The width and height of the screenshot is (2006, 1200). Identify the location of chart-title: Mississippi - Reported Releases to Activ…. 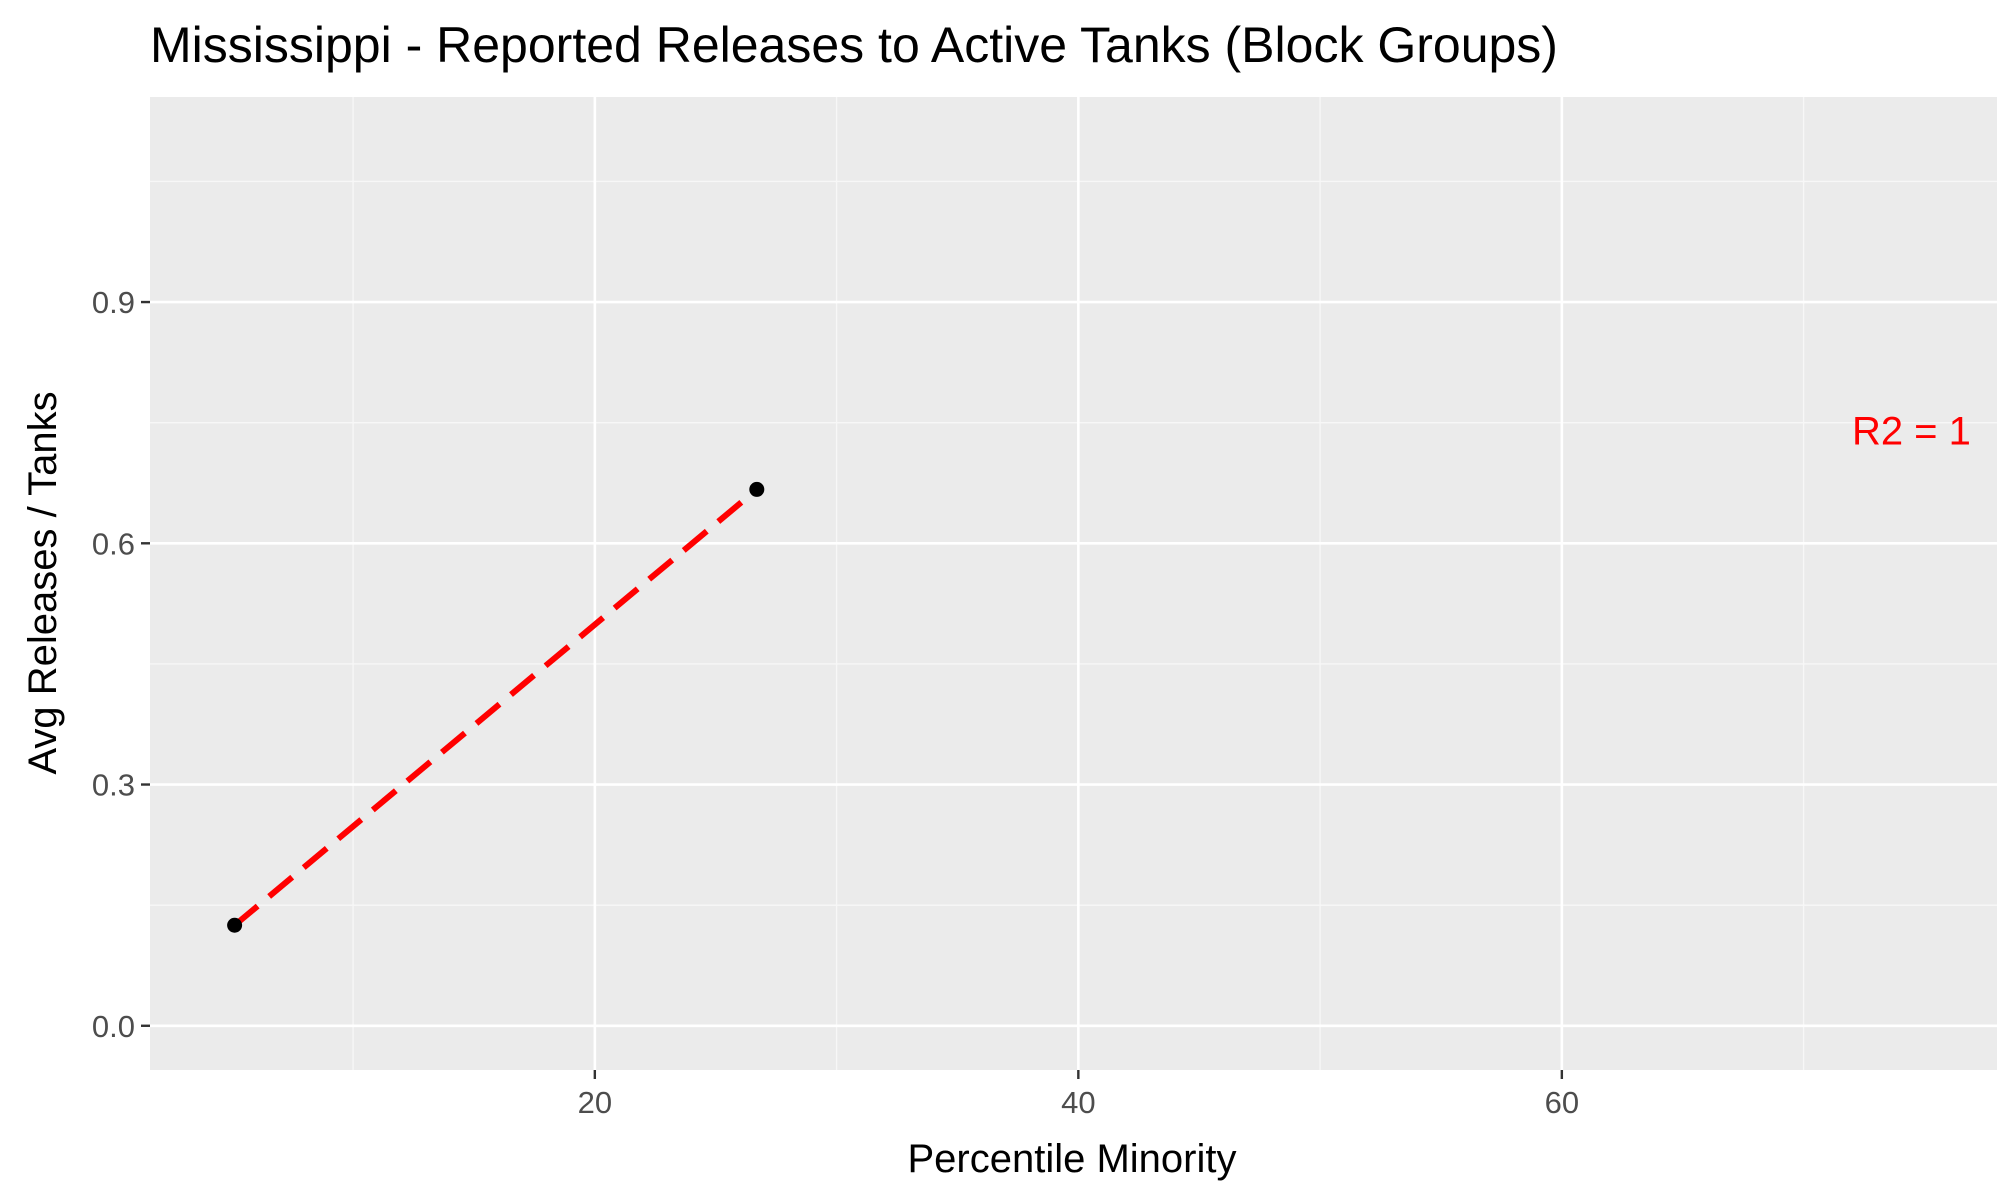
(854, 45).